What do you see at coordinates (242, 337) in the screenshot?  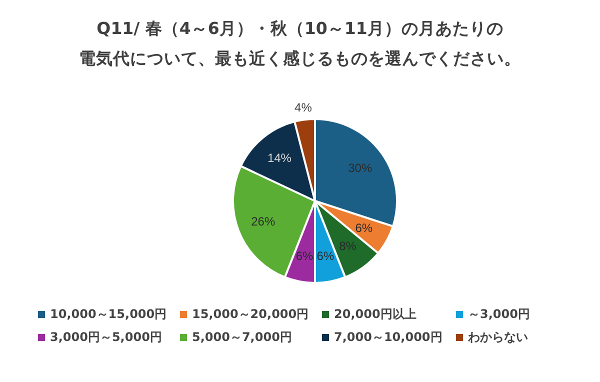 I see `legend-label: 5,000～7,000円` at bounding box center [242, 337].